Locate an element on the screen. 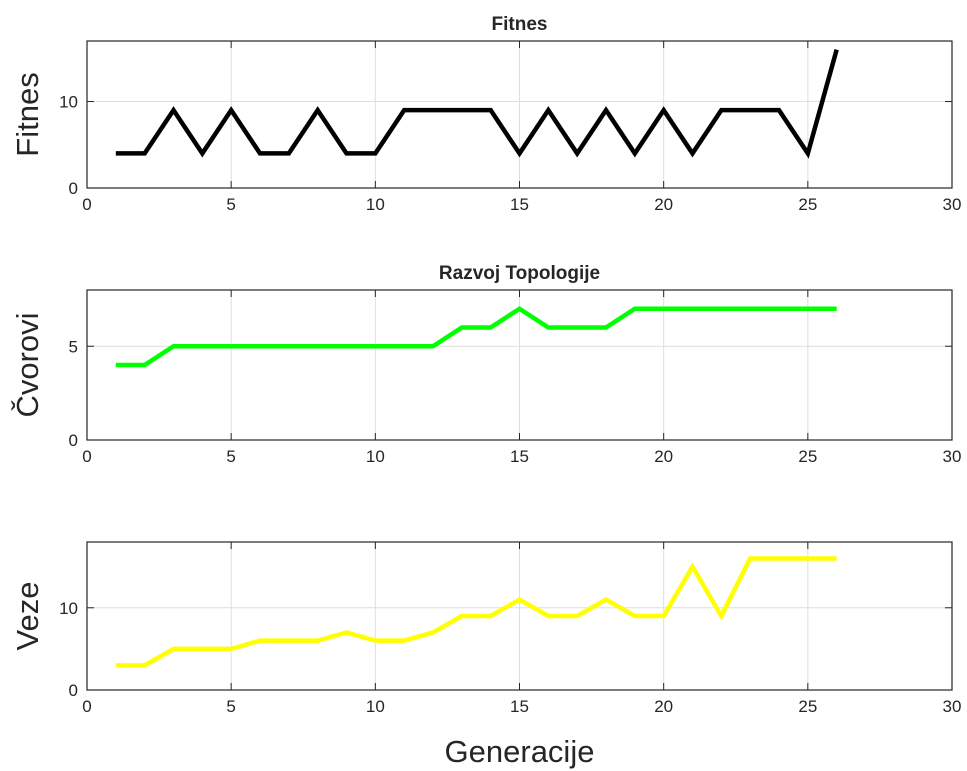 The image size is (967, 771). c0-y-tick-label-0: 0 is located at coordinates (73, 188).